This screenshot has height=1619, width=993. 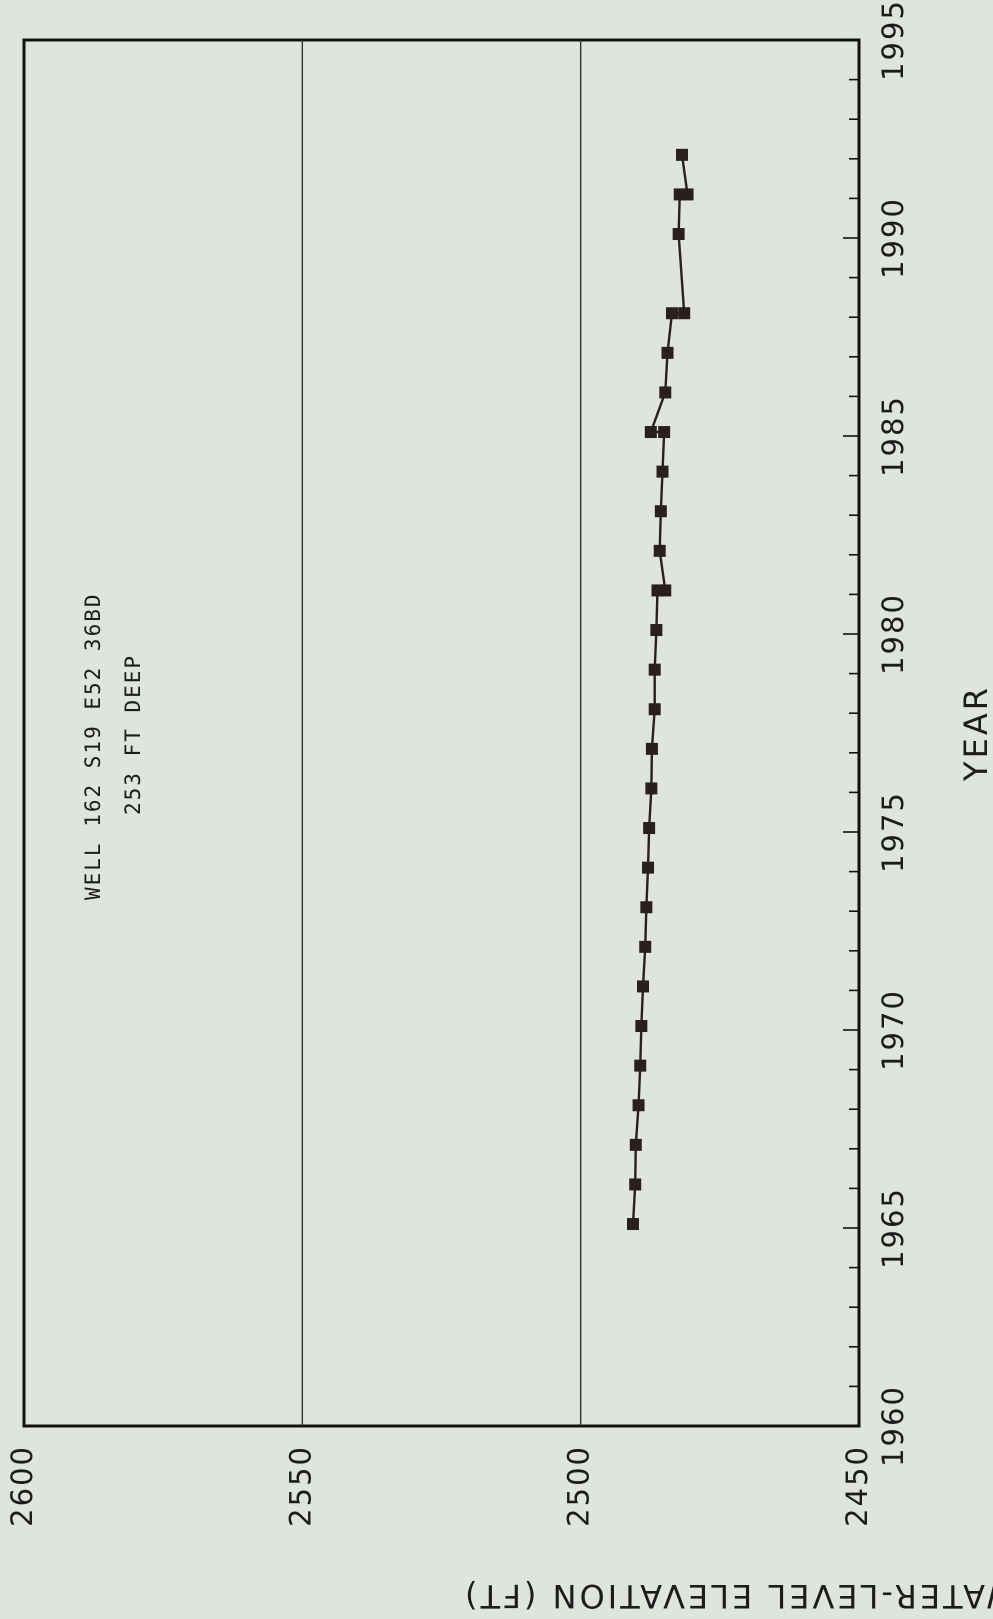 I want to click on x-tick-label-1965: 1965, so click(x=893, y=1228).